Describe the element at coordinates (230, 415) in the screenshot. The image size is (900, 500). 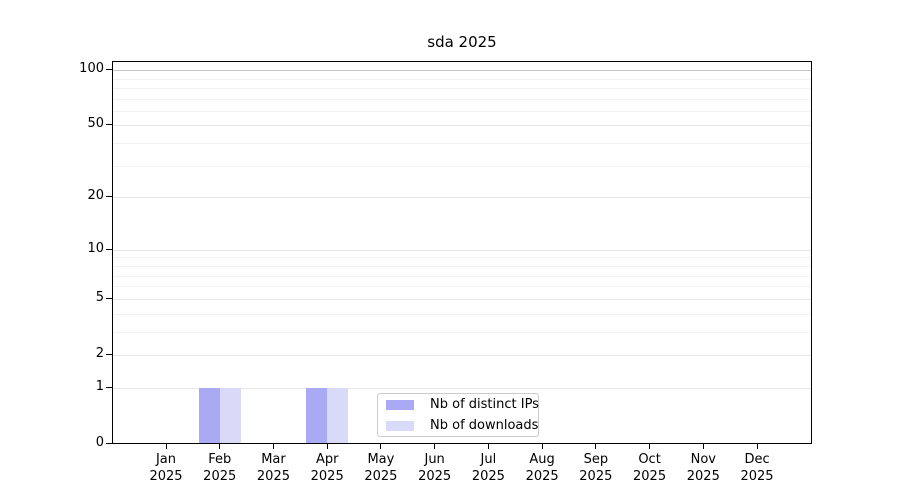
I see `bar-feb-downloads` at that location.